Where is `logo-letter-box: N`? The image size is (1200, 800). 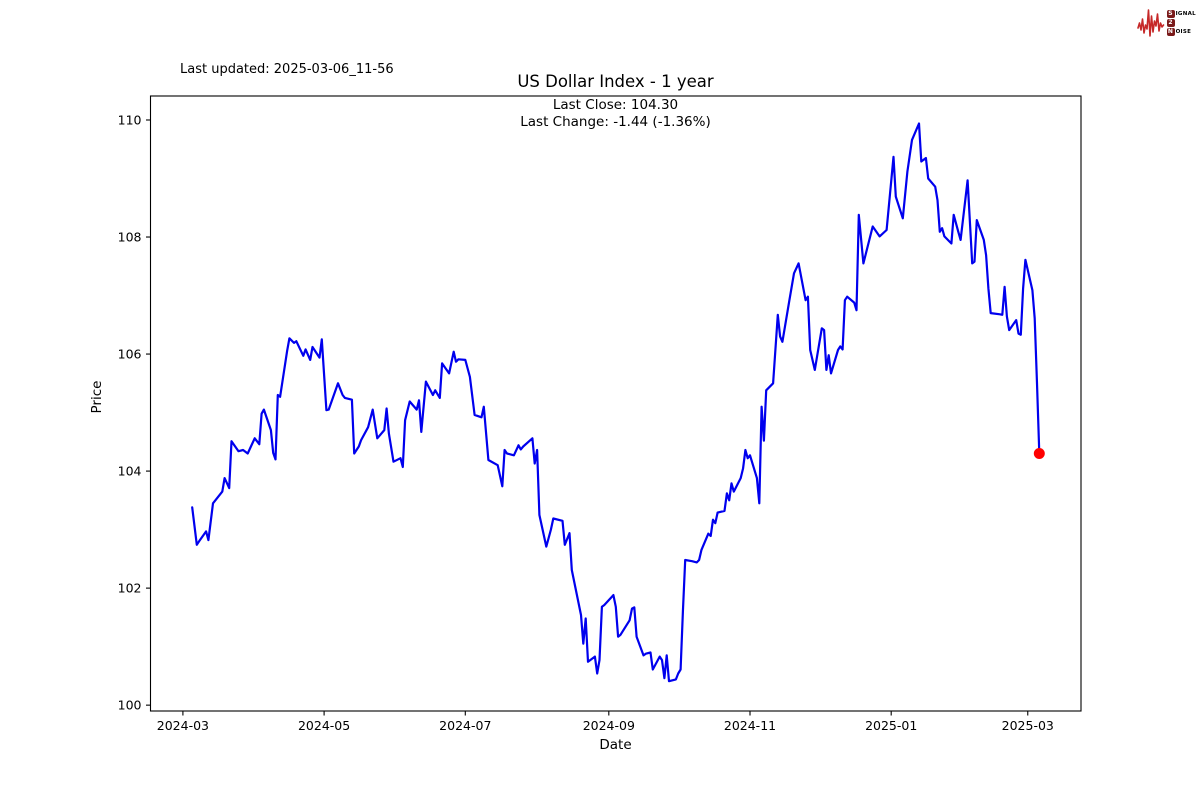 logo-letter-box: N is located at coordinates (1170, 32).